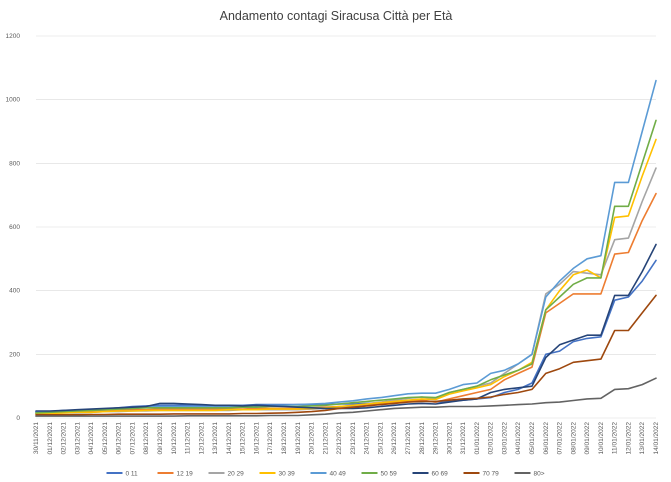 This screenshot has width=671, height=482. I want to click on legend-label: 50 59, so click(389, 473).